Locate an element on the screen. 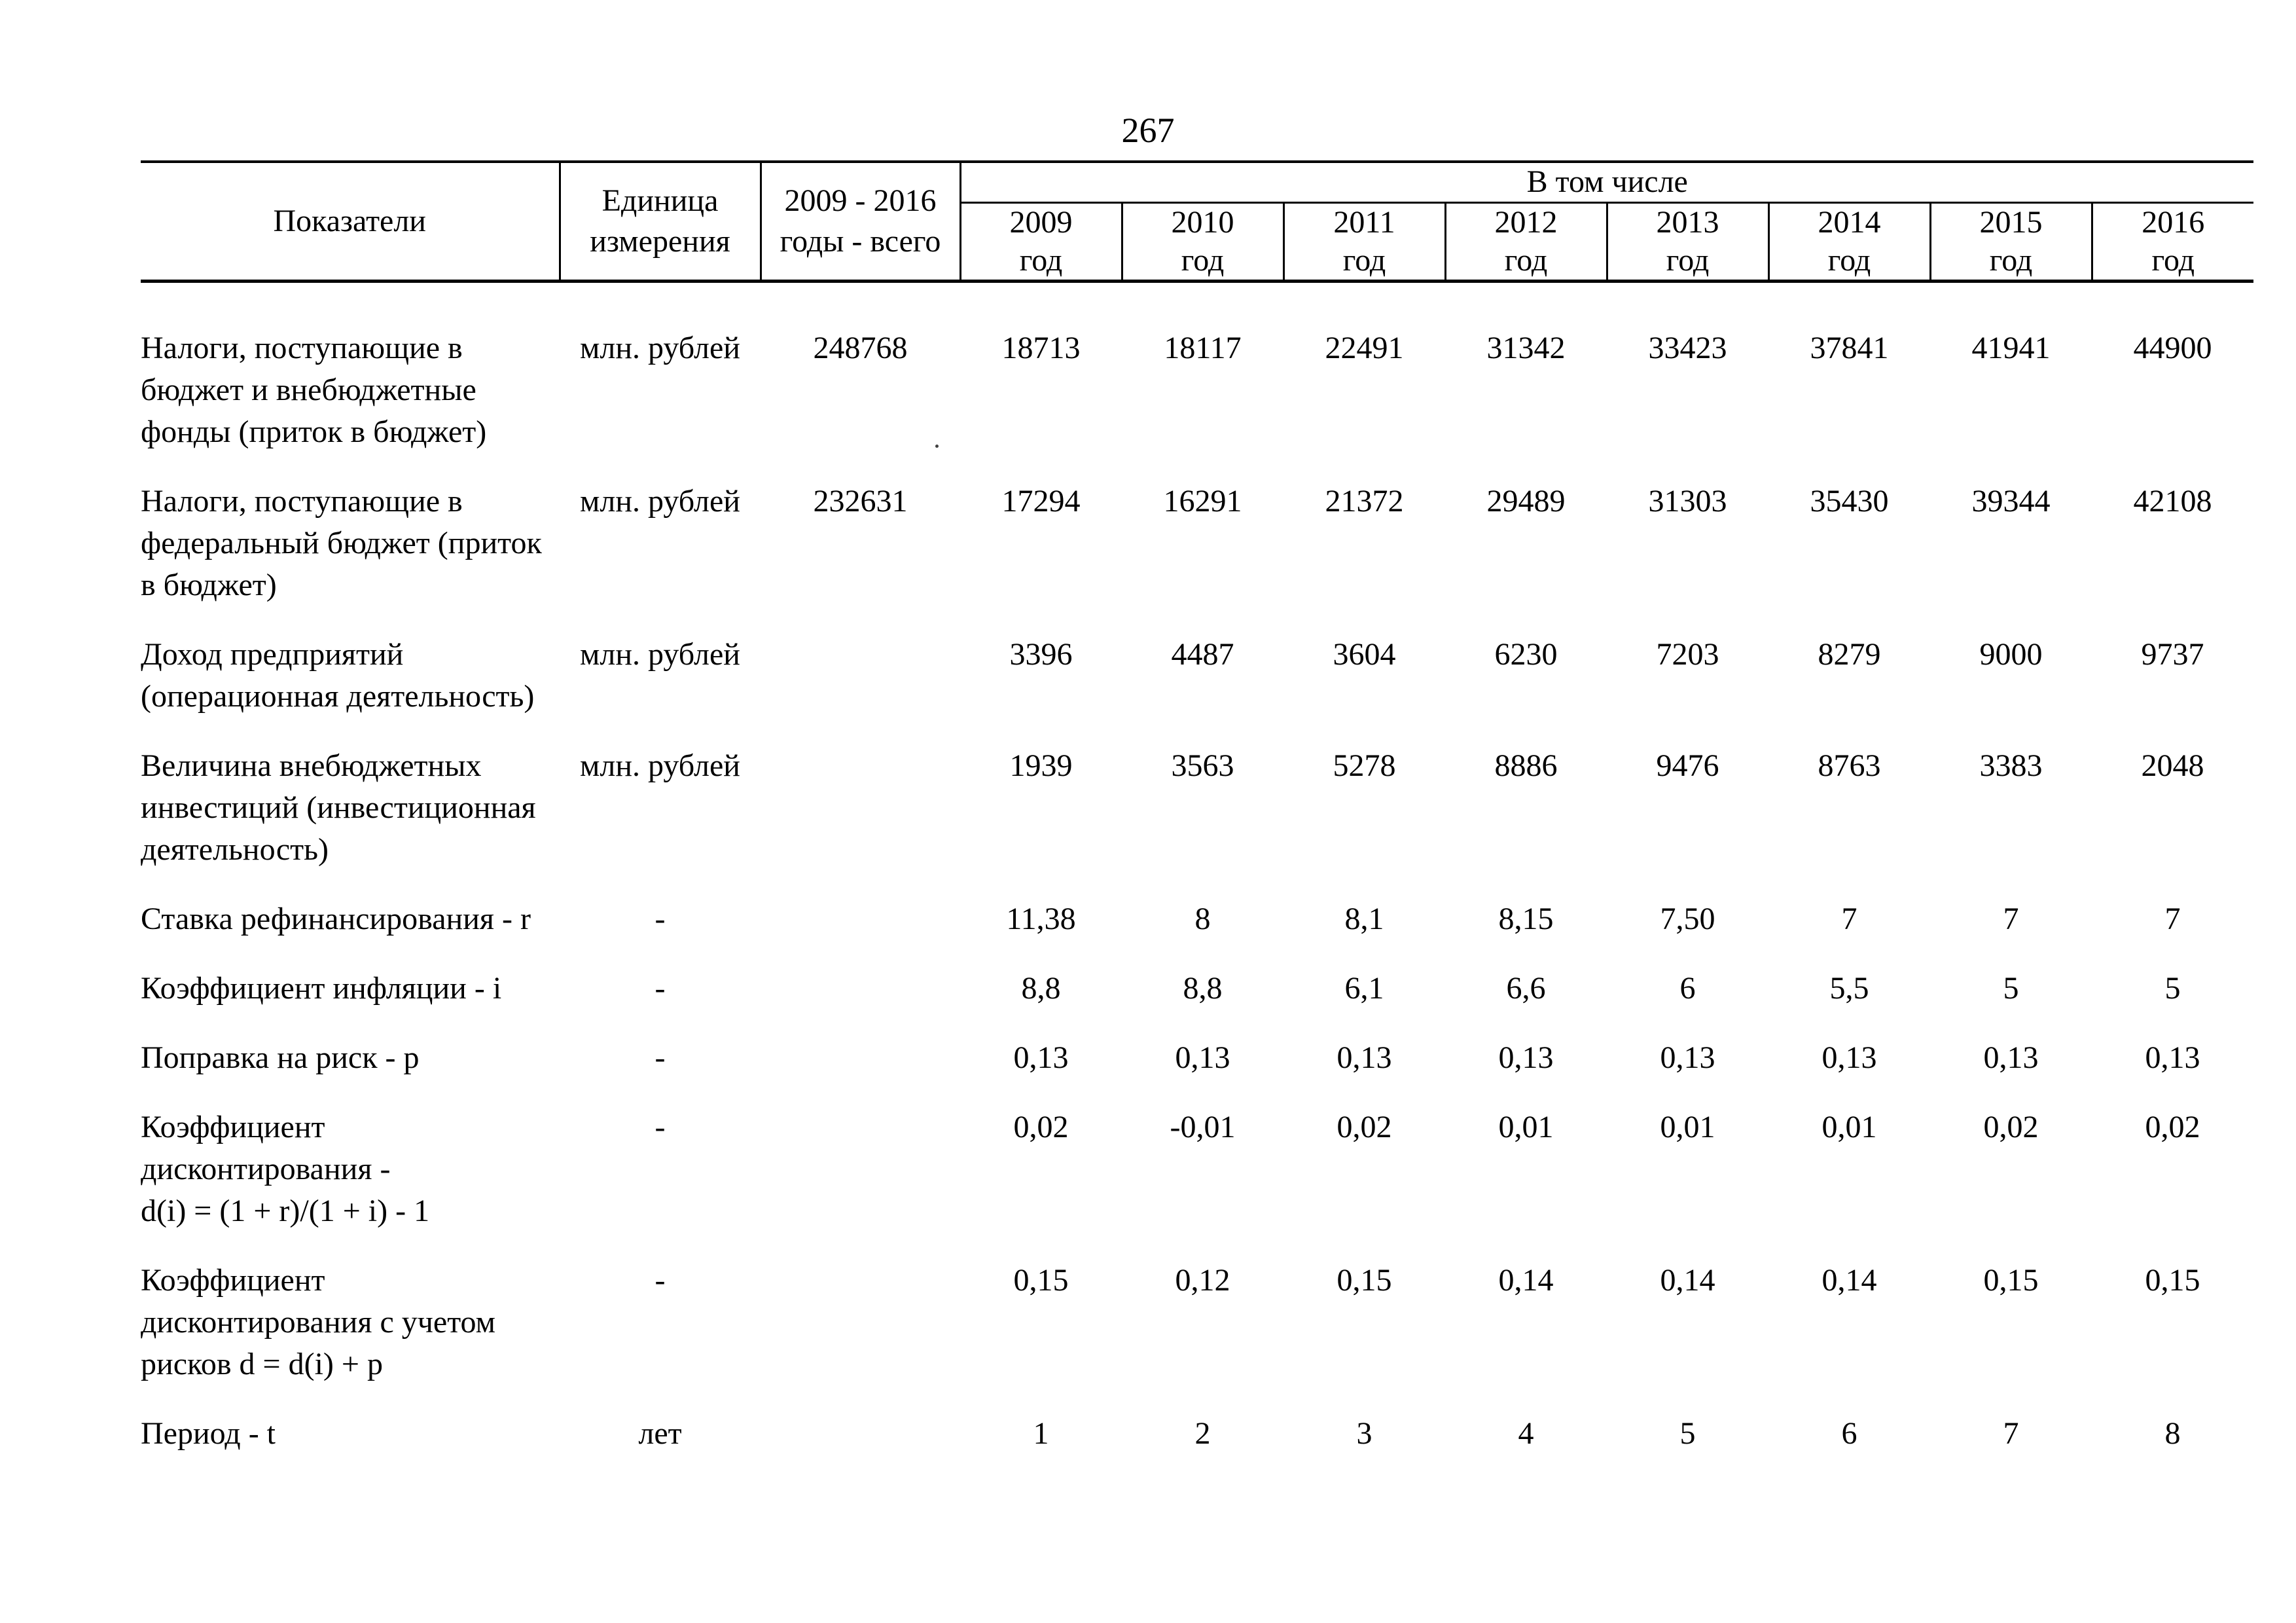  year-value-cell: 6230 is located at coordinates (1526, 654).